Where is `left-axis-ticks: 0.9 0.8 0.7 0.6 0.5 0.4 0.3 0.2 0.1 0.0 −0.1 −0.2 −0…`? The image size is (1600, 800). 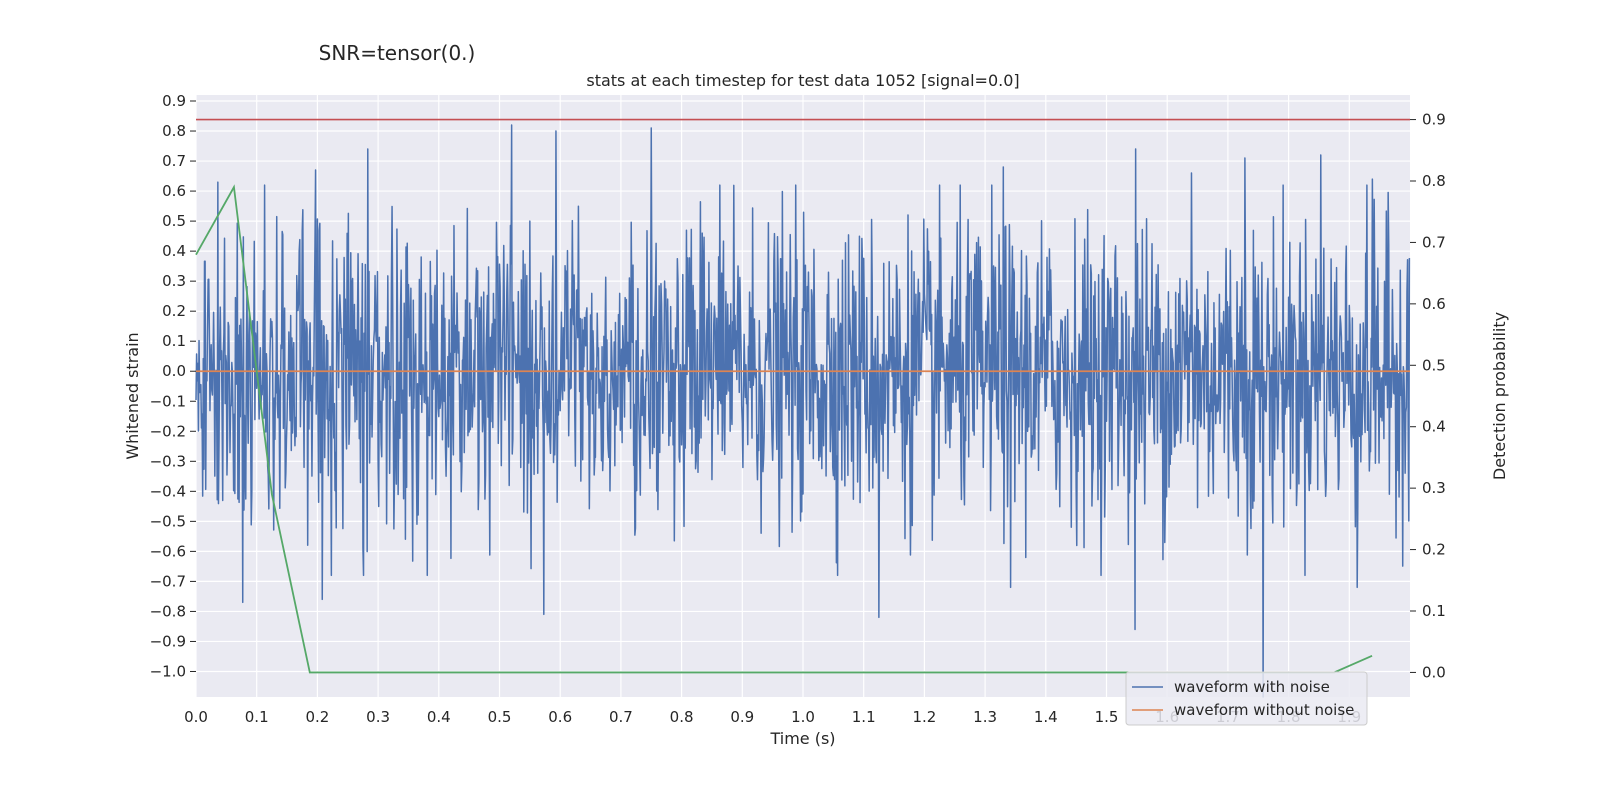
left-axis-ticks: 0.9 0.8 0.7 0.6 0.5 0.4 0.3 0.2 0.1 0.0 −0.1 −0.2 −0… is located at coordinates (173, 386).